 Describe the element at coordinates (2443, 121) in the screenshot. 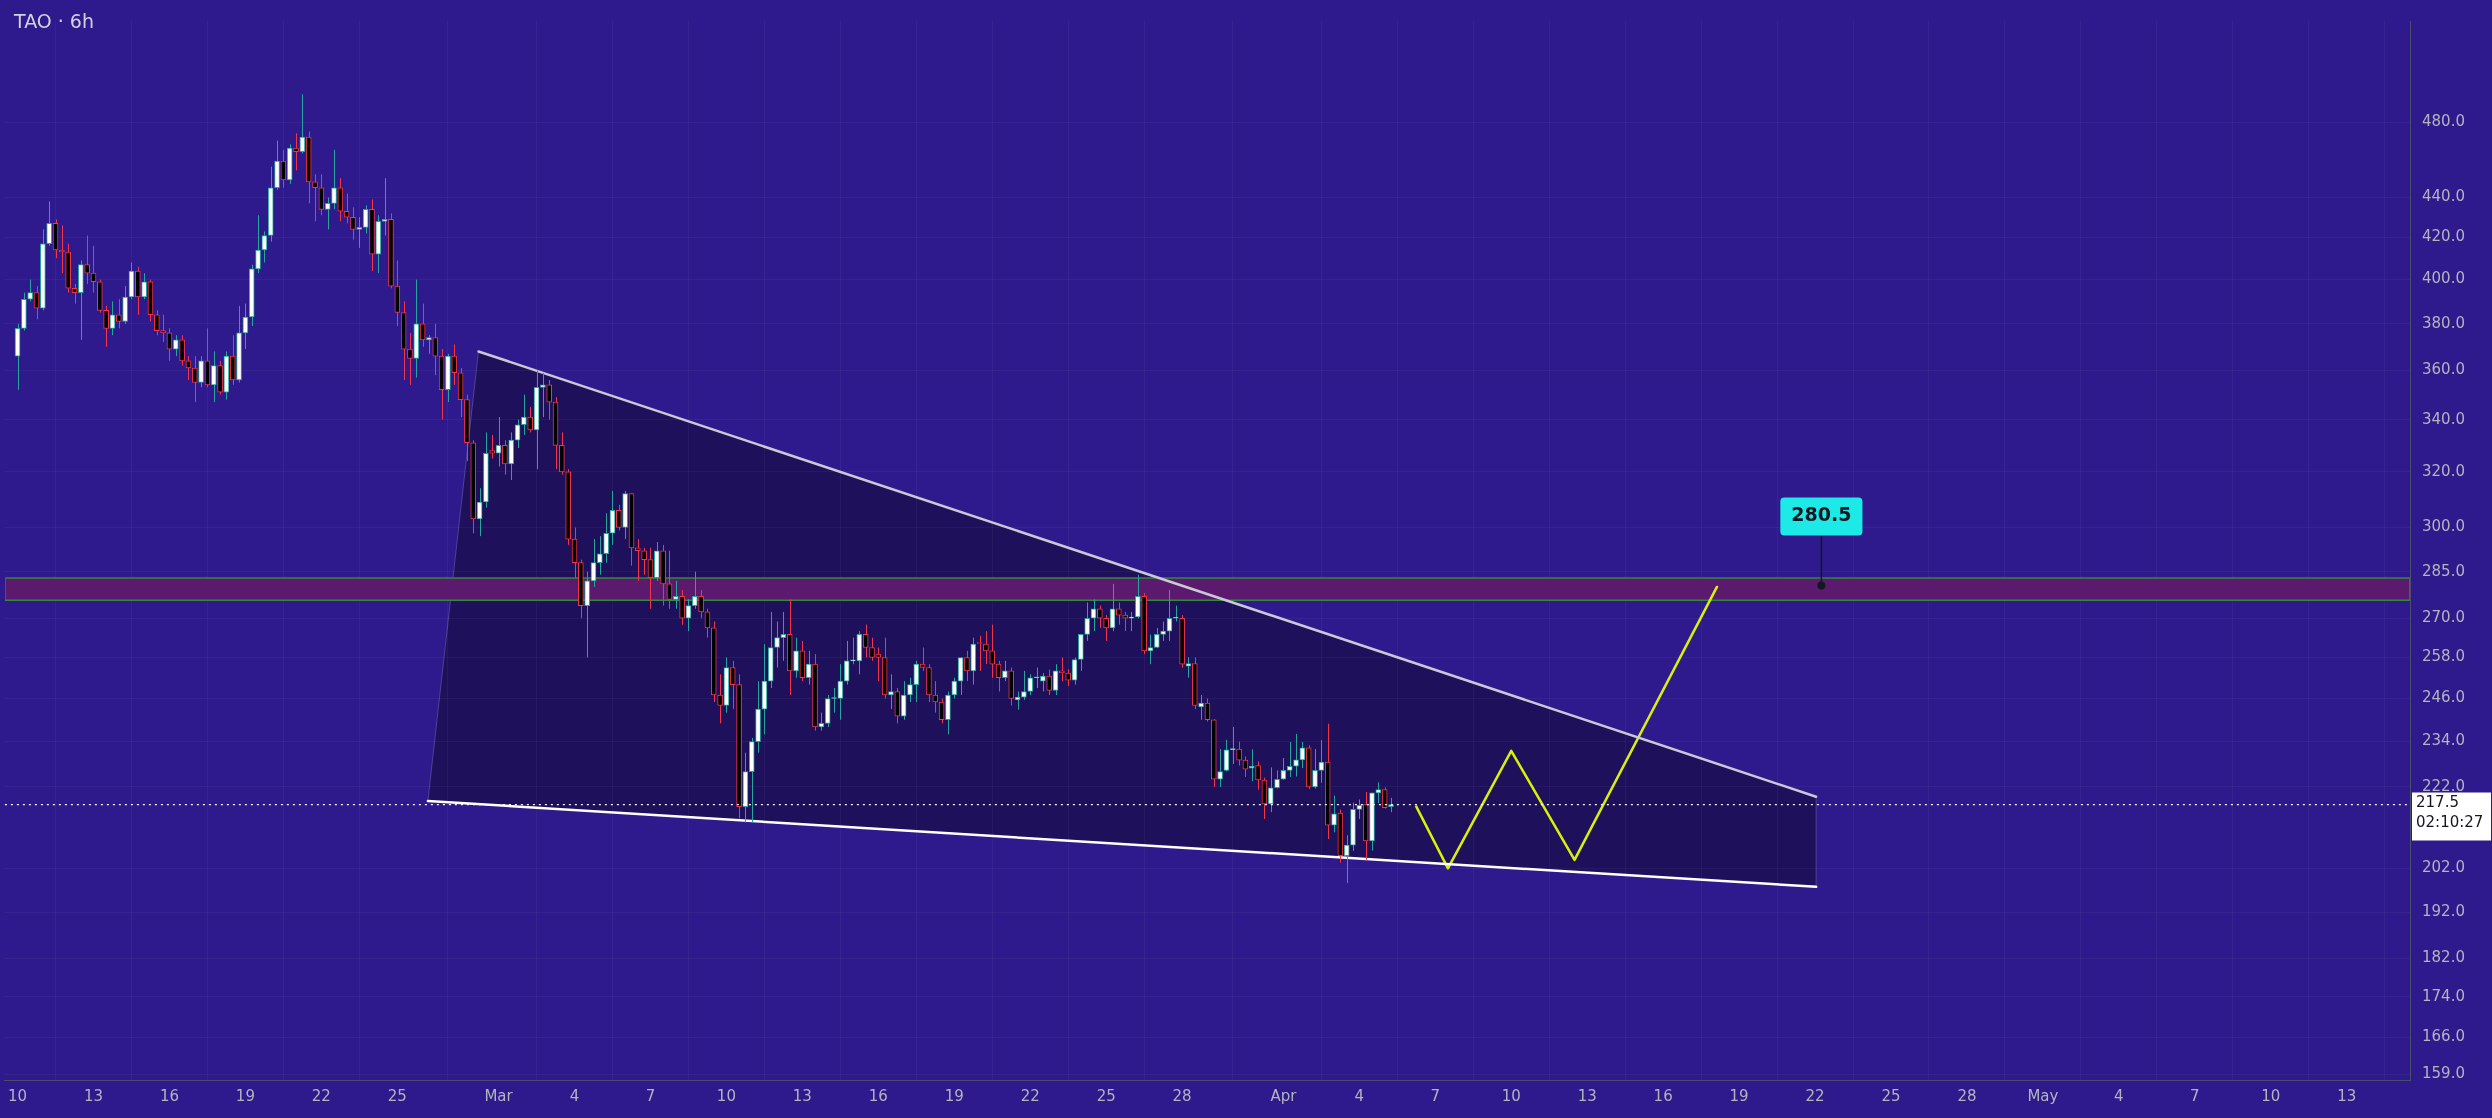

I see `y-tick-label: 480.0` at that location.